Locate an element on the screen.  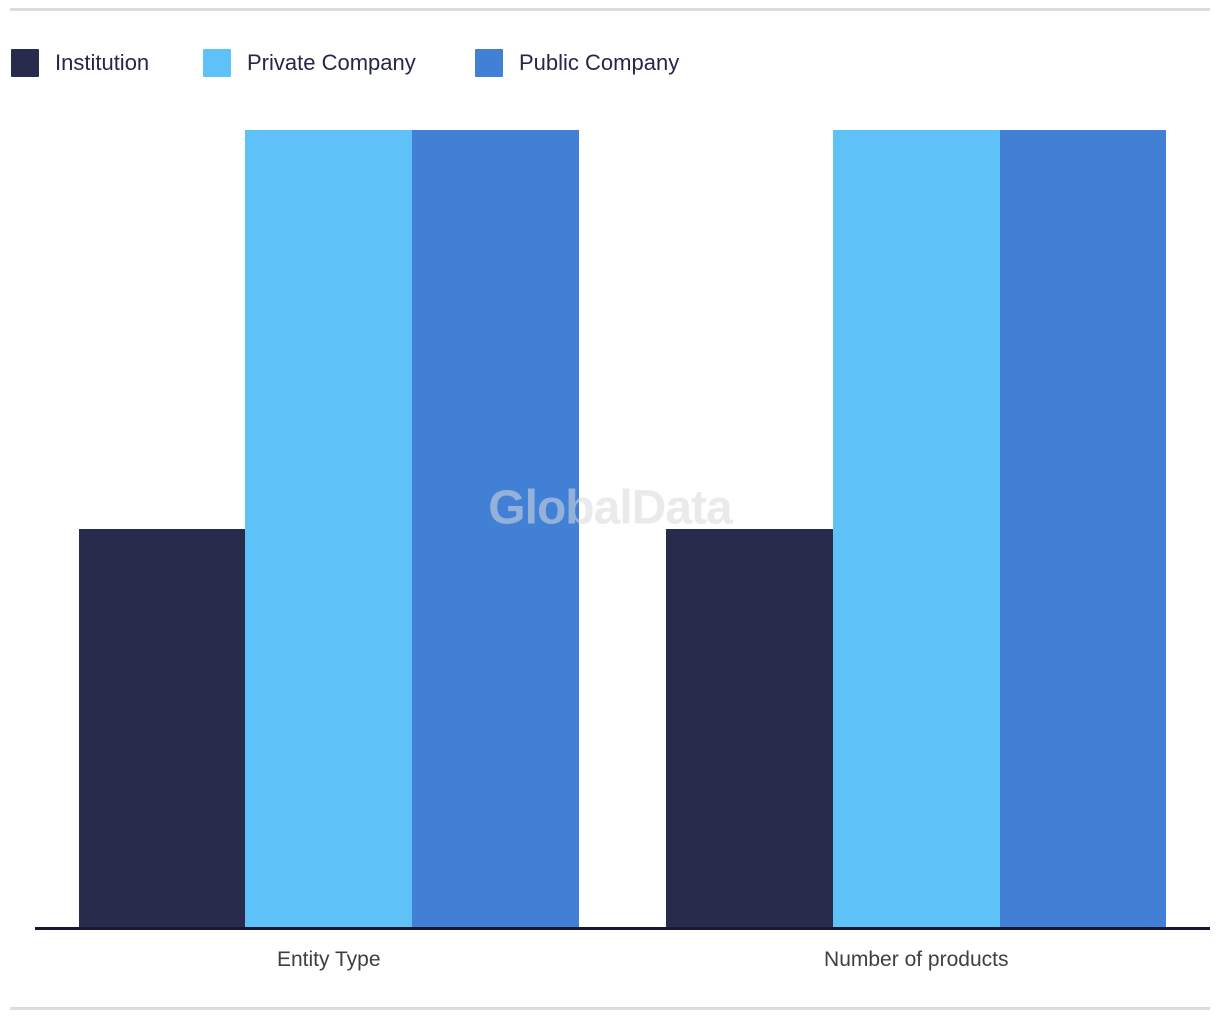
legend-item-label: Private Company is located at coordinates (331, 62).